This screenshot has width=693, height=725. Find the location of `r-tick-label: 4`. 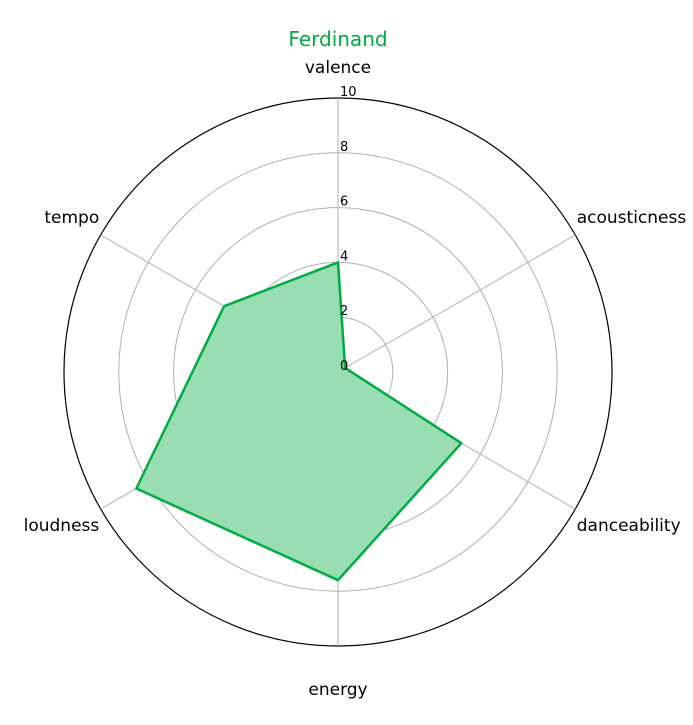

r-tick-label: 4 is located at coordinates (344, 256).